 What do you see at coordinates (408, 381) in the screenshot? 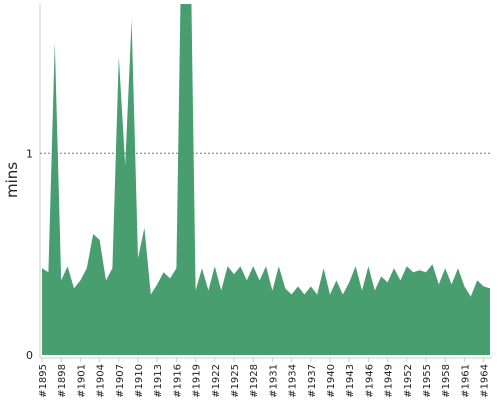
I see `x-tick-label: #1952` at bounding box center [408, 381].